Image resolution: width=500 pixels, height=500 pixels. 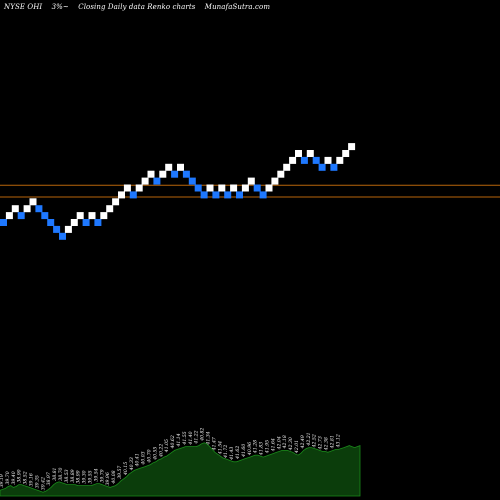 What do you see at coordinates (14, 477) in the screenshot?
I see `volume-label: 39.40` at bounding box center [14, 477].